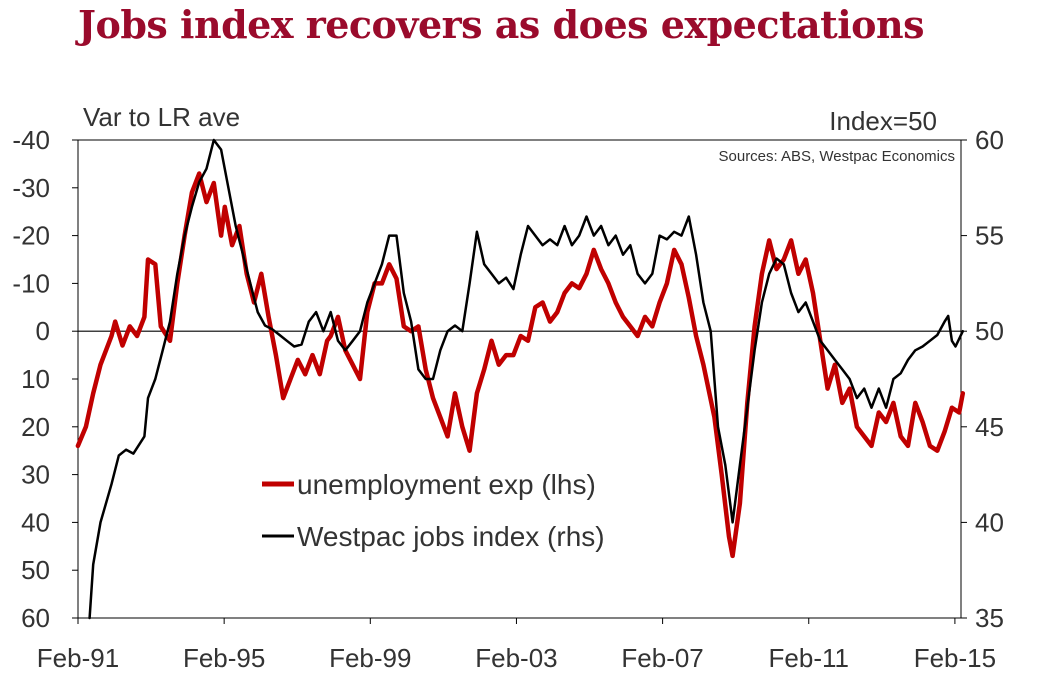  I want to click on left-axis-label: Var to LR ave, so click(161, 117).